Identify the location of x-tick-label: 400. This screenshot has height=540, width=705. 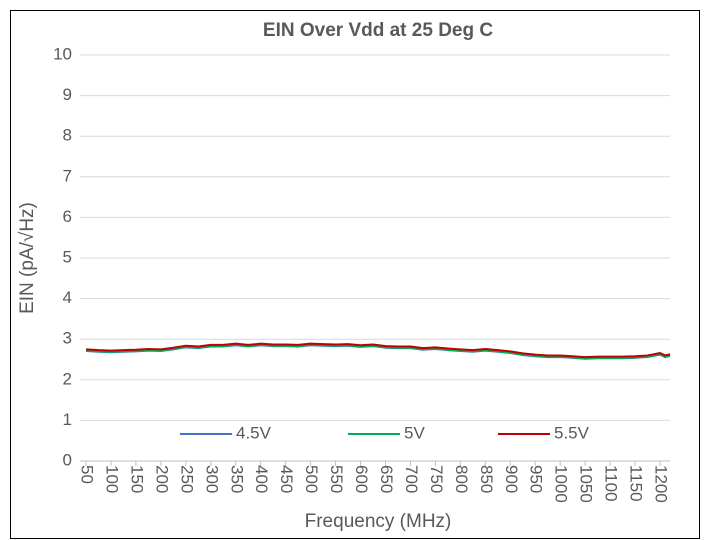
(261, 479).